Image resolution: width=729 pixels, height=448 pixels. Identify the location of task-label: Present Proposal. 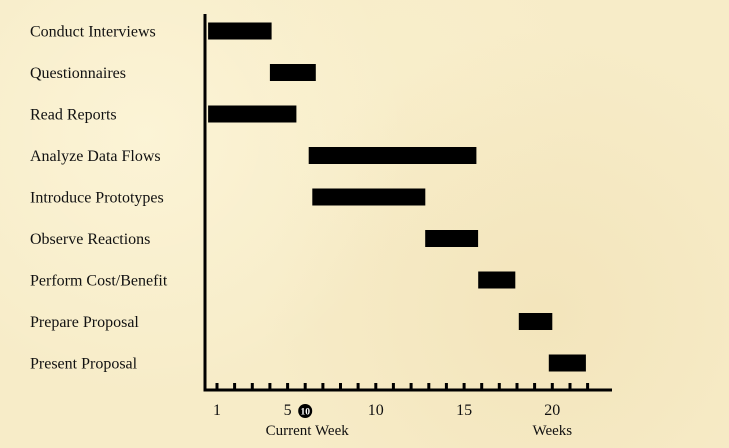
(84, 364).